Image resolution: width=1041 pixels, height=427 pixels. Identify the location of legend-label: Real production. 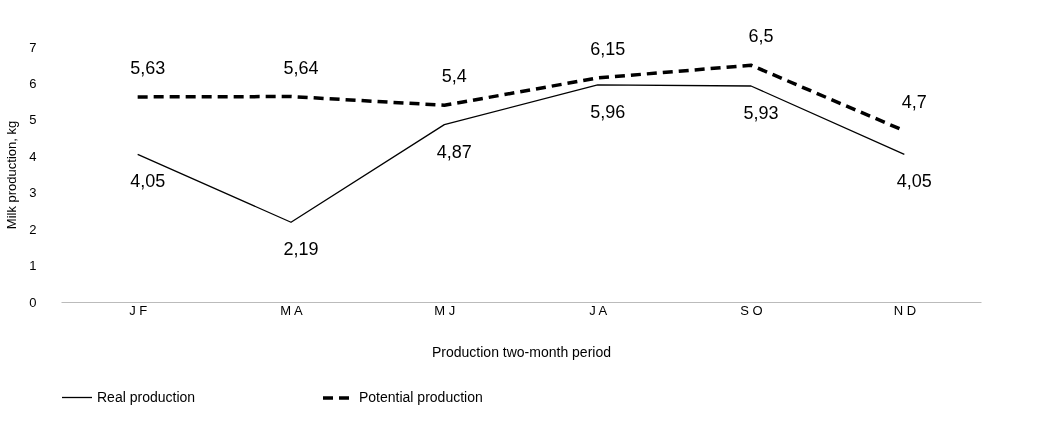
(146, 396).